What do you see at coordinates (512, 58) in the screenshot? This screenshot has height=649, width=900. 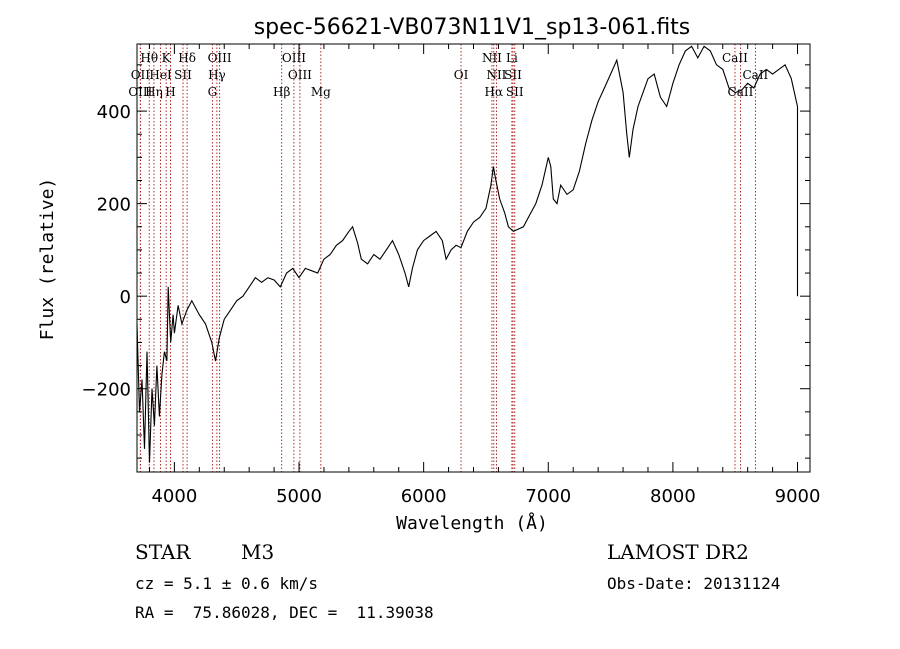 I see `line-marker-label: Li` at bounding box center [512, 58].